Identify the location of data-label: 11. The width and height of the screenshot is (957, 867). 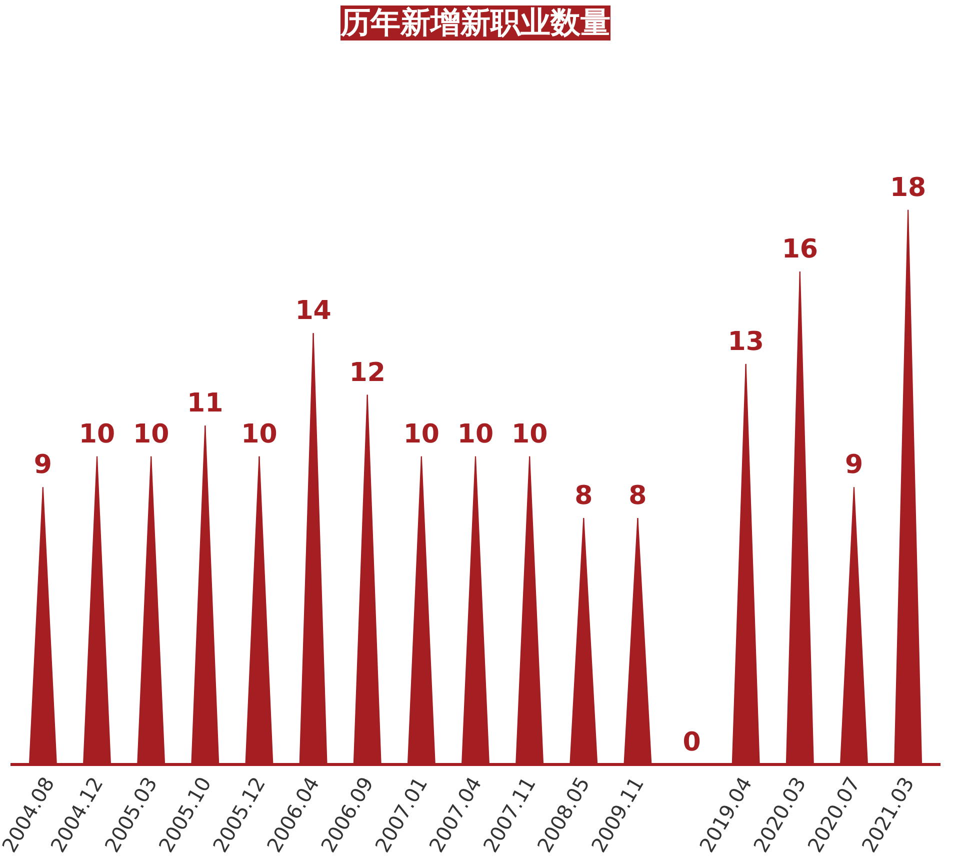
(205, 403).